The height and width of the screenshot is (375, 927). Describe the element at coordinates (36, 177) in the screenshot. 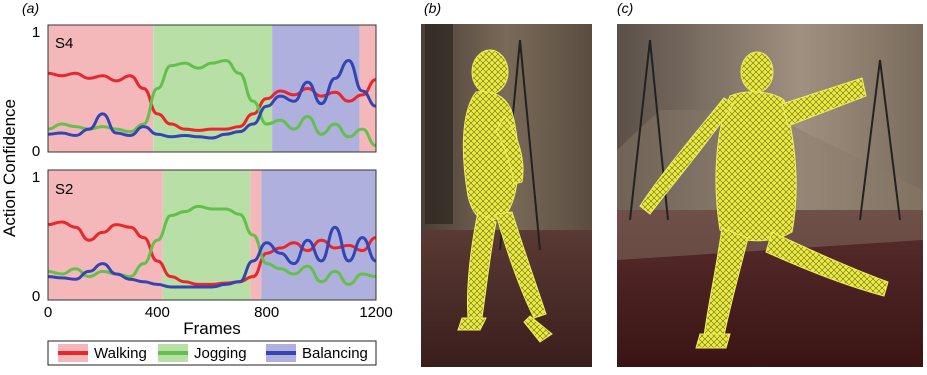

I see `chart-s2-ytick-1: 1` at that location.